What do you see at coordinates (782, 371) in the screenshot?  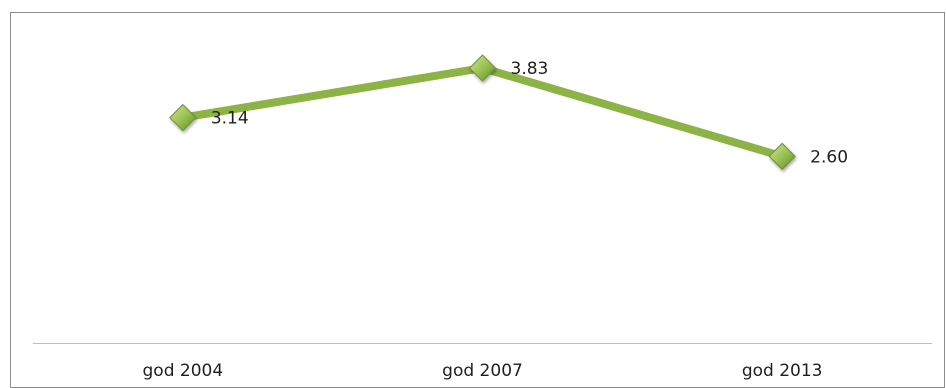 I see `x-tick-label: god 2013` at bounding box center [782, 371].